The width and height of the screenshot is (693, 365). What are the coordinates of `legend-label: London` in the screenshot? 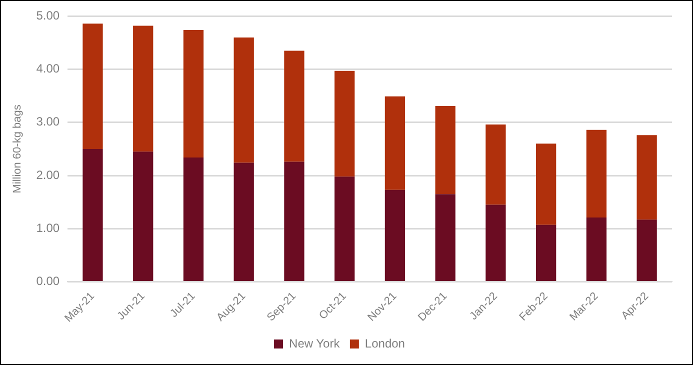 It's located at (384, 343).